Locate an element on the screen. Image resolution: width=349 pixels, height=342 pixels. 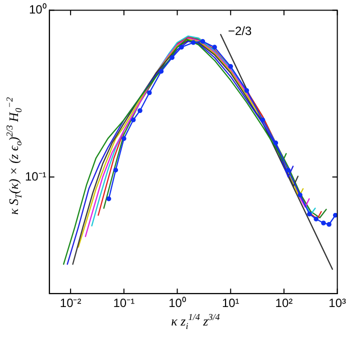
annotation: −2/3 is located at coordinates (240, 31).